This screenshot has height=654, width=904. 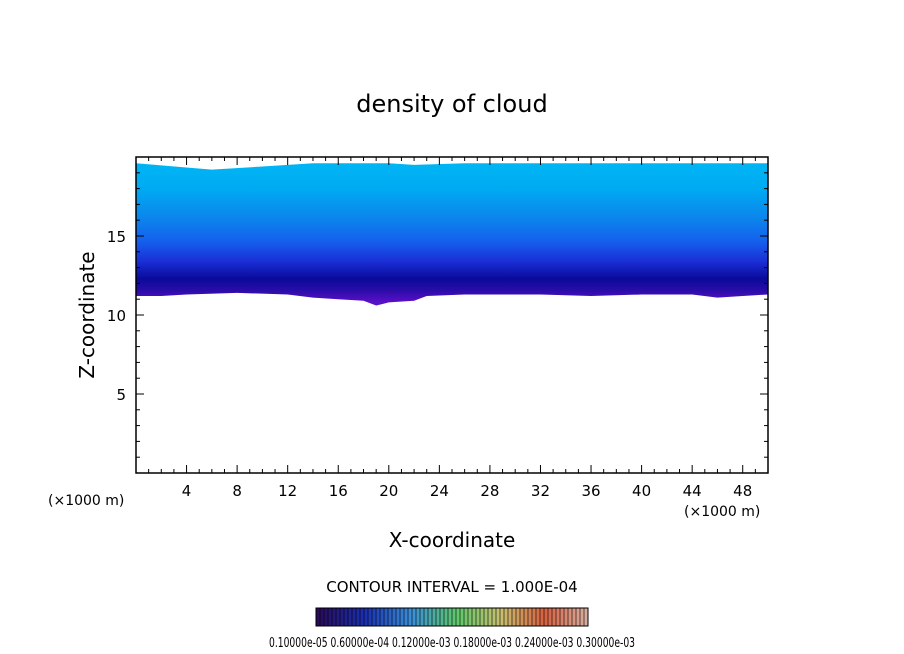 What do you see at coordinates (388, 491) in the screenshot?
I see `x-tick-label: 20` at bounding box center [388, 491].